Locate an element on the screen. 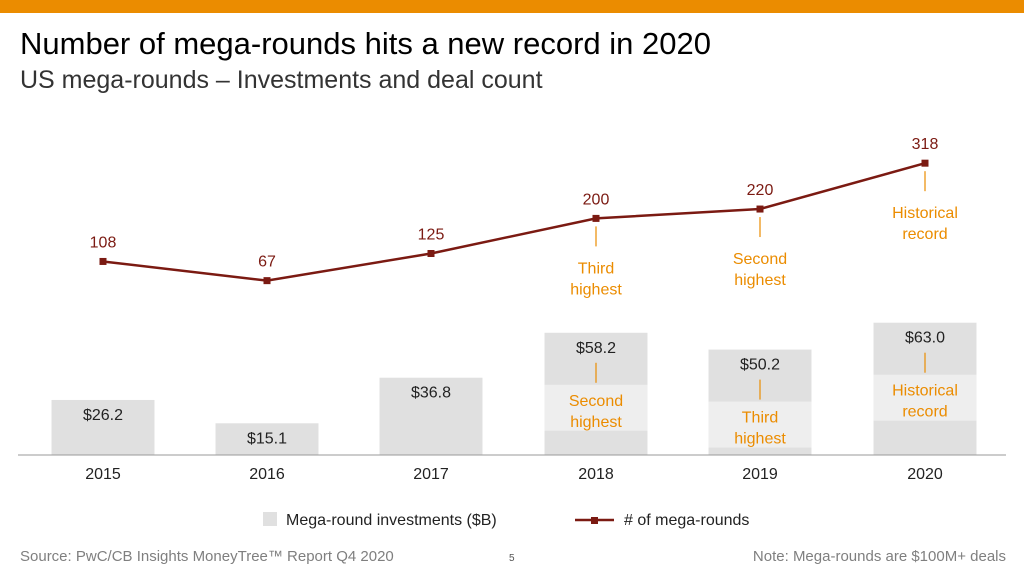  bar-annotation-2020: Historical is located at coordinates (925, 391).